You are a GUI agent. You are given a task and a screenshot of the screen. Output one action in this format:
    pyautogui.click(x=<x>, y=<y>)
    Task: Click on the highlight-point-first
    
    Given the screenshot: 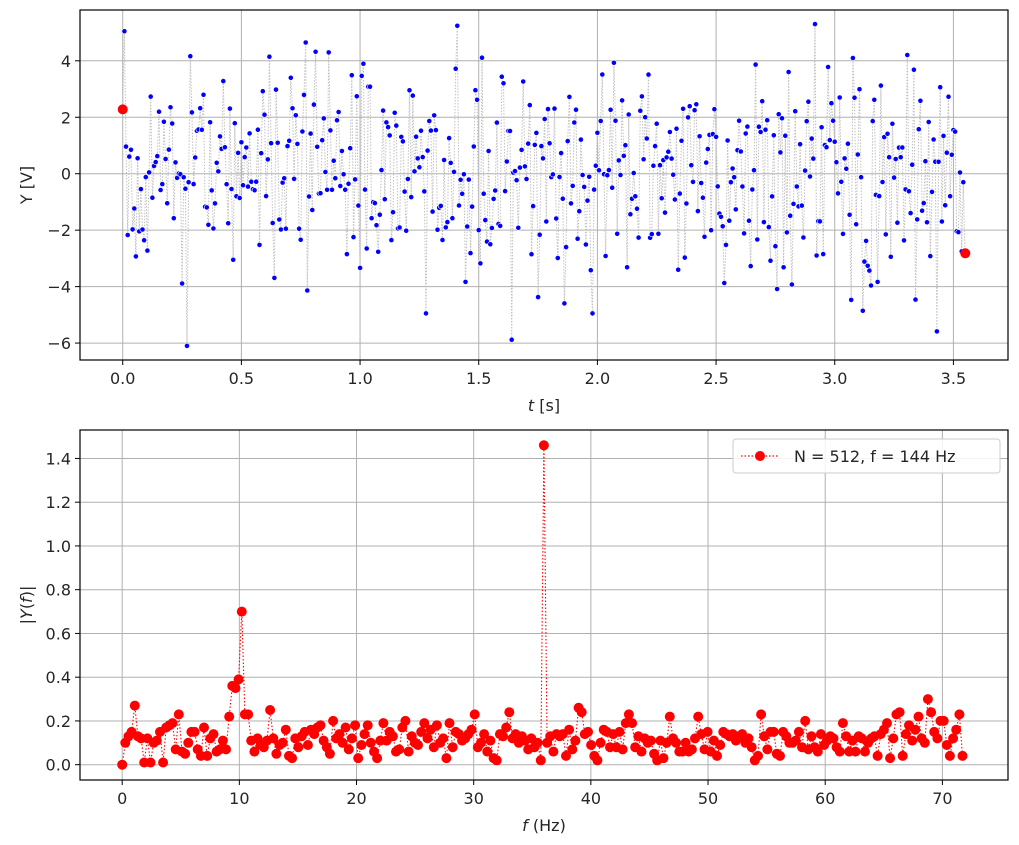 What is the action you would take?
    pyautogui.click(x=122, y=109)
    